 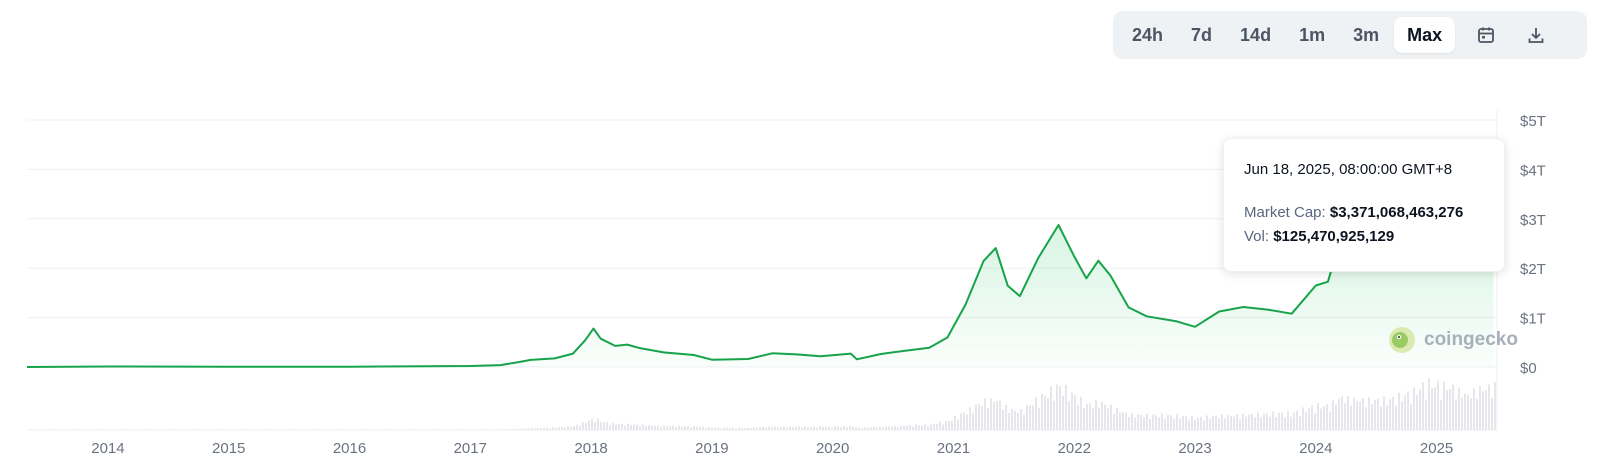 I want to click on range-button-3m: 3m, so click(x=1366, y=34).